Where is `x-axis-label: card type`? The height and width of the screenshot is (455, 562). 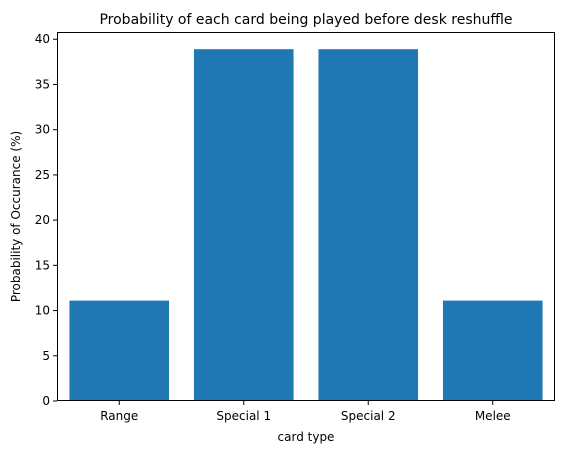
x-axis-label: card type is located at coordinates (306, 437).